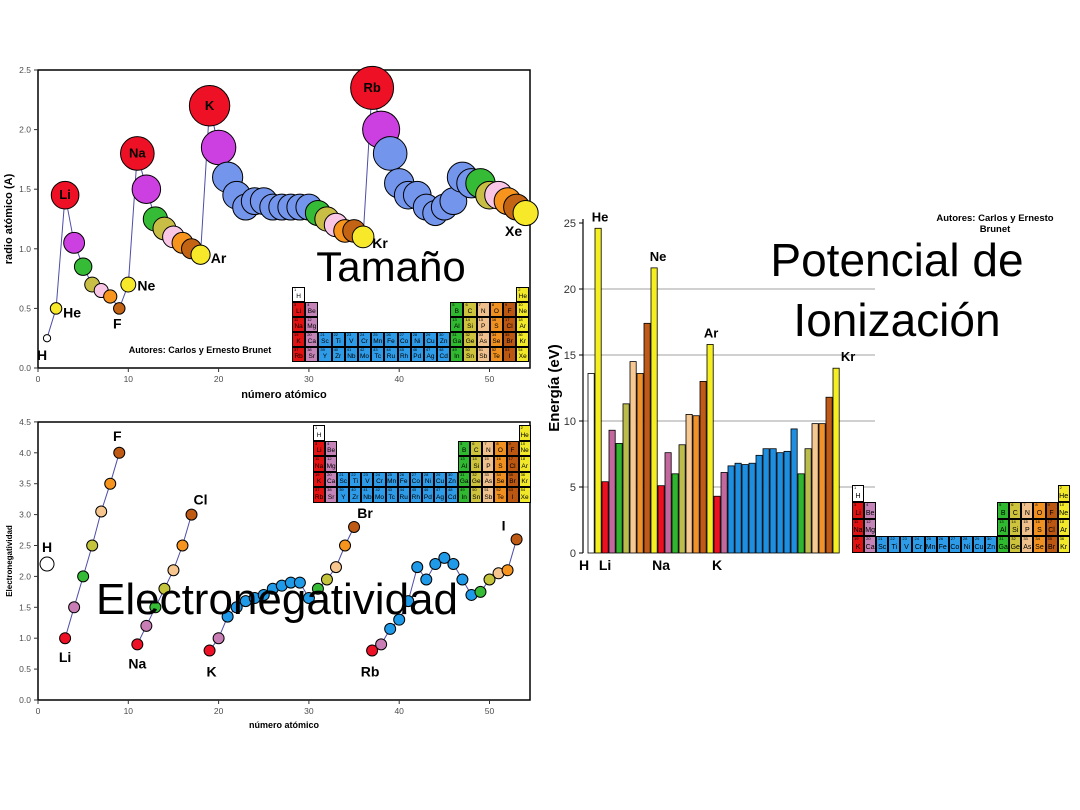  Describe the element at coordinates (856, 538) in the screenshot. I see `ptable-z: 19` at that location.